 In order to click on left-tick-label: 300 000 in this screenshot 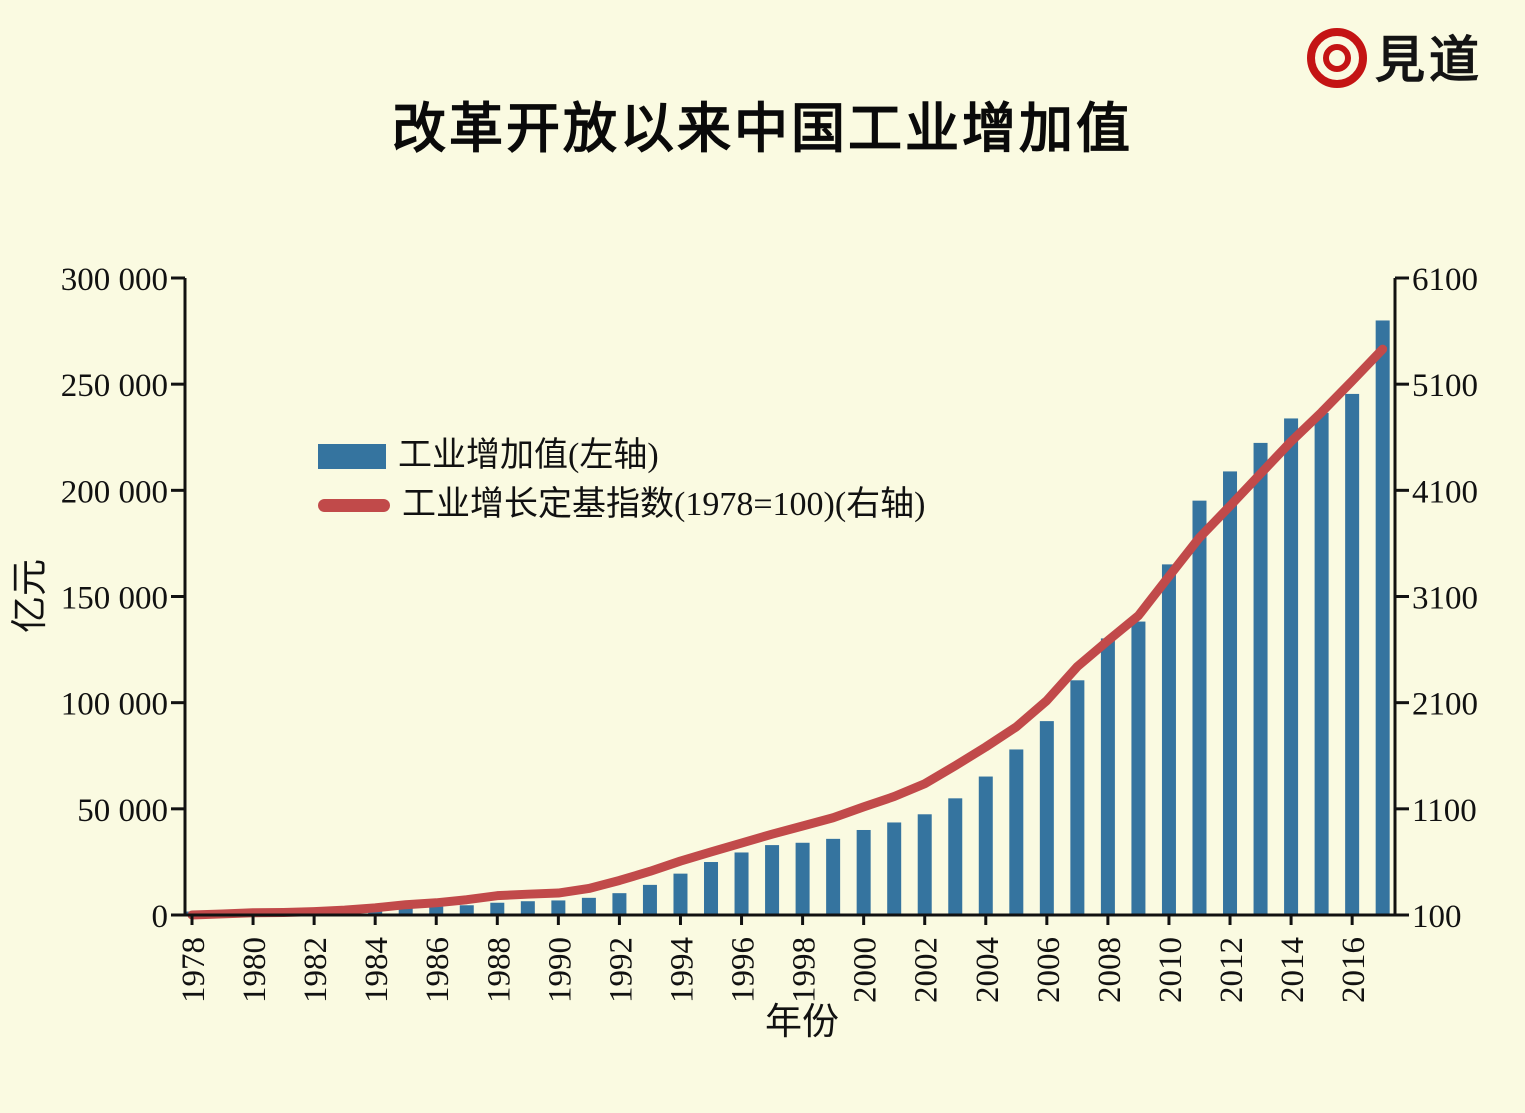, I will do `click(114, 280)`.